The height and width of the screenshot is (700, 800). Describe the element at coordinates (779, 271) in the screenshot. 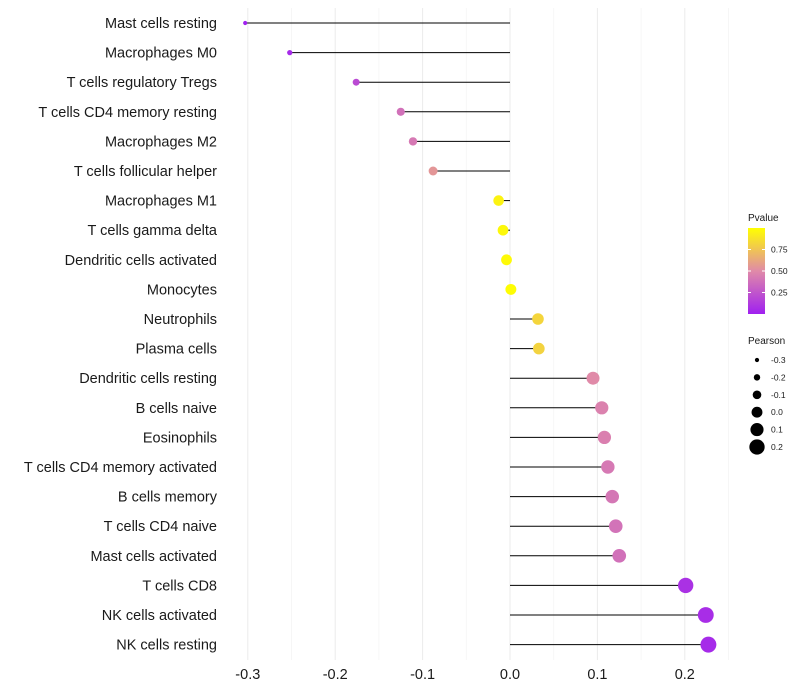

I see `legend-colorbar-label: 0.50` at that location.